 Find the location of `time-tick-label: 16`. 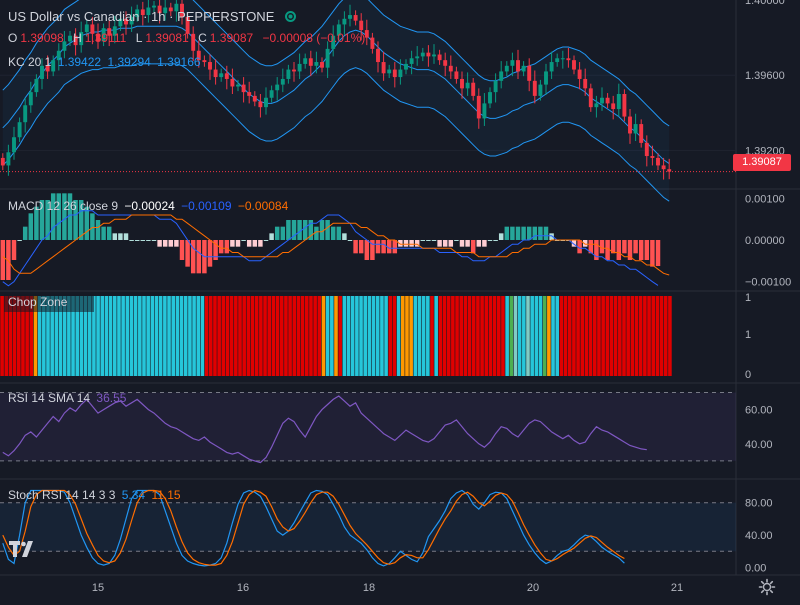

time-tick-label: 16 is located at coordinates (243, 588).